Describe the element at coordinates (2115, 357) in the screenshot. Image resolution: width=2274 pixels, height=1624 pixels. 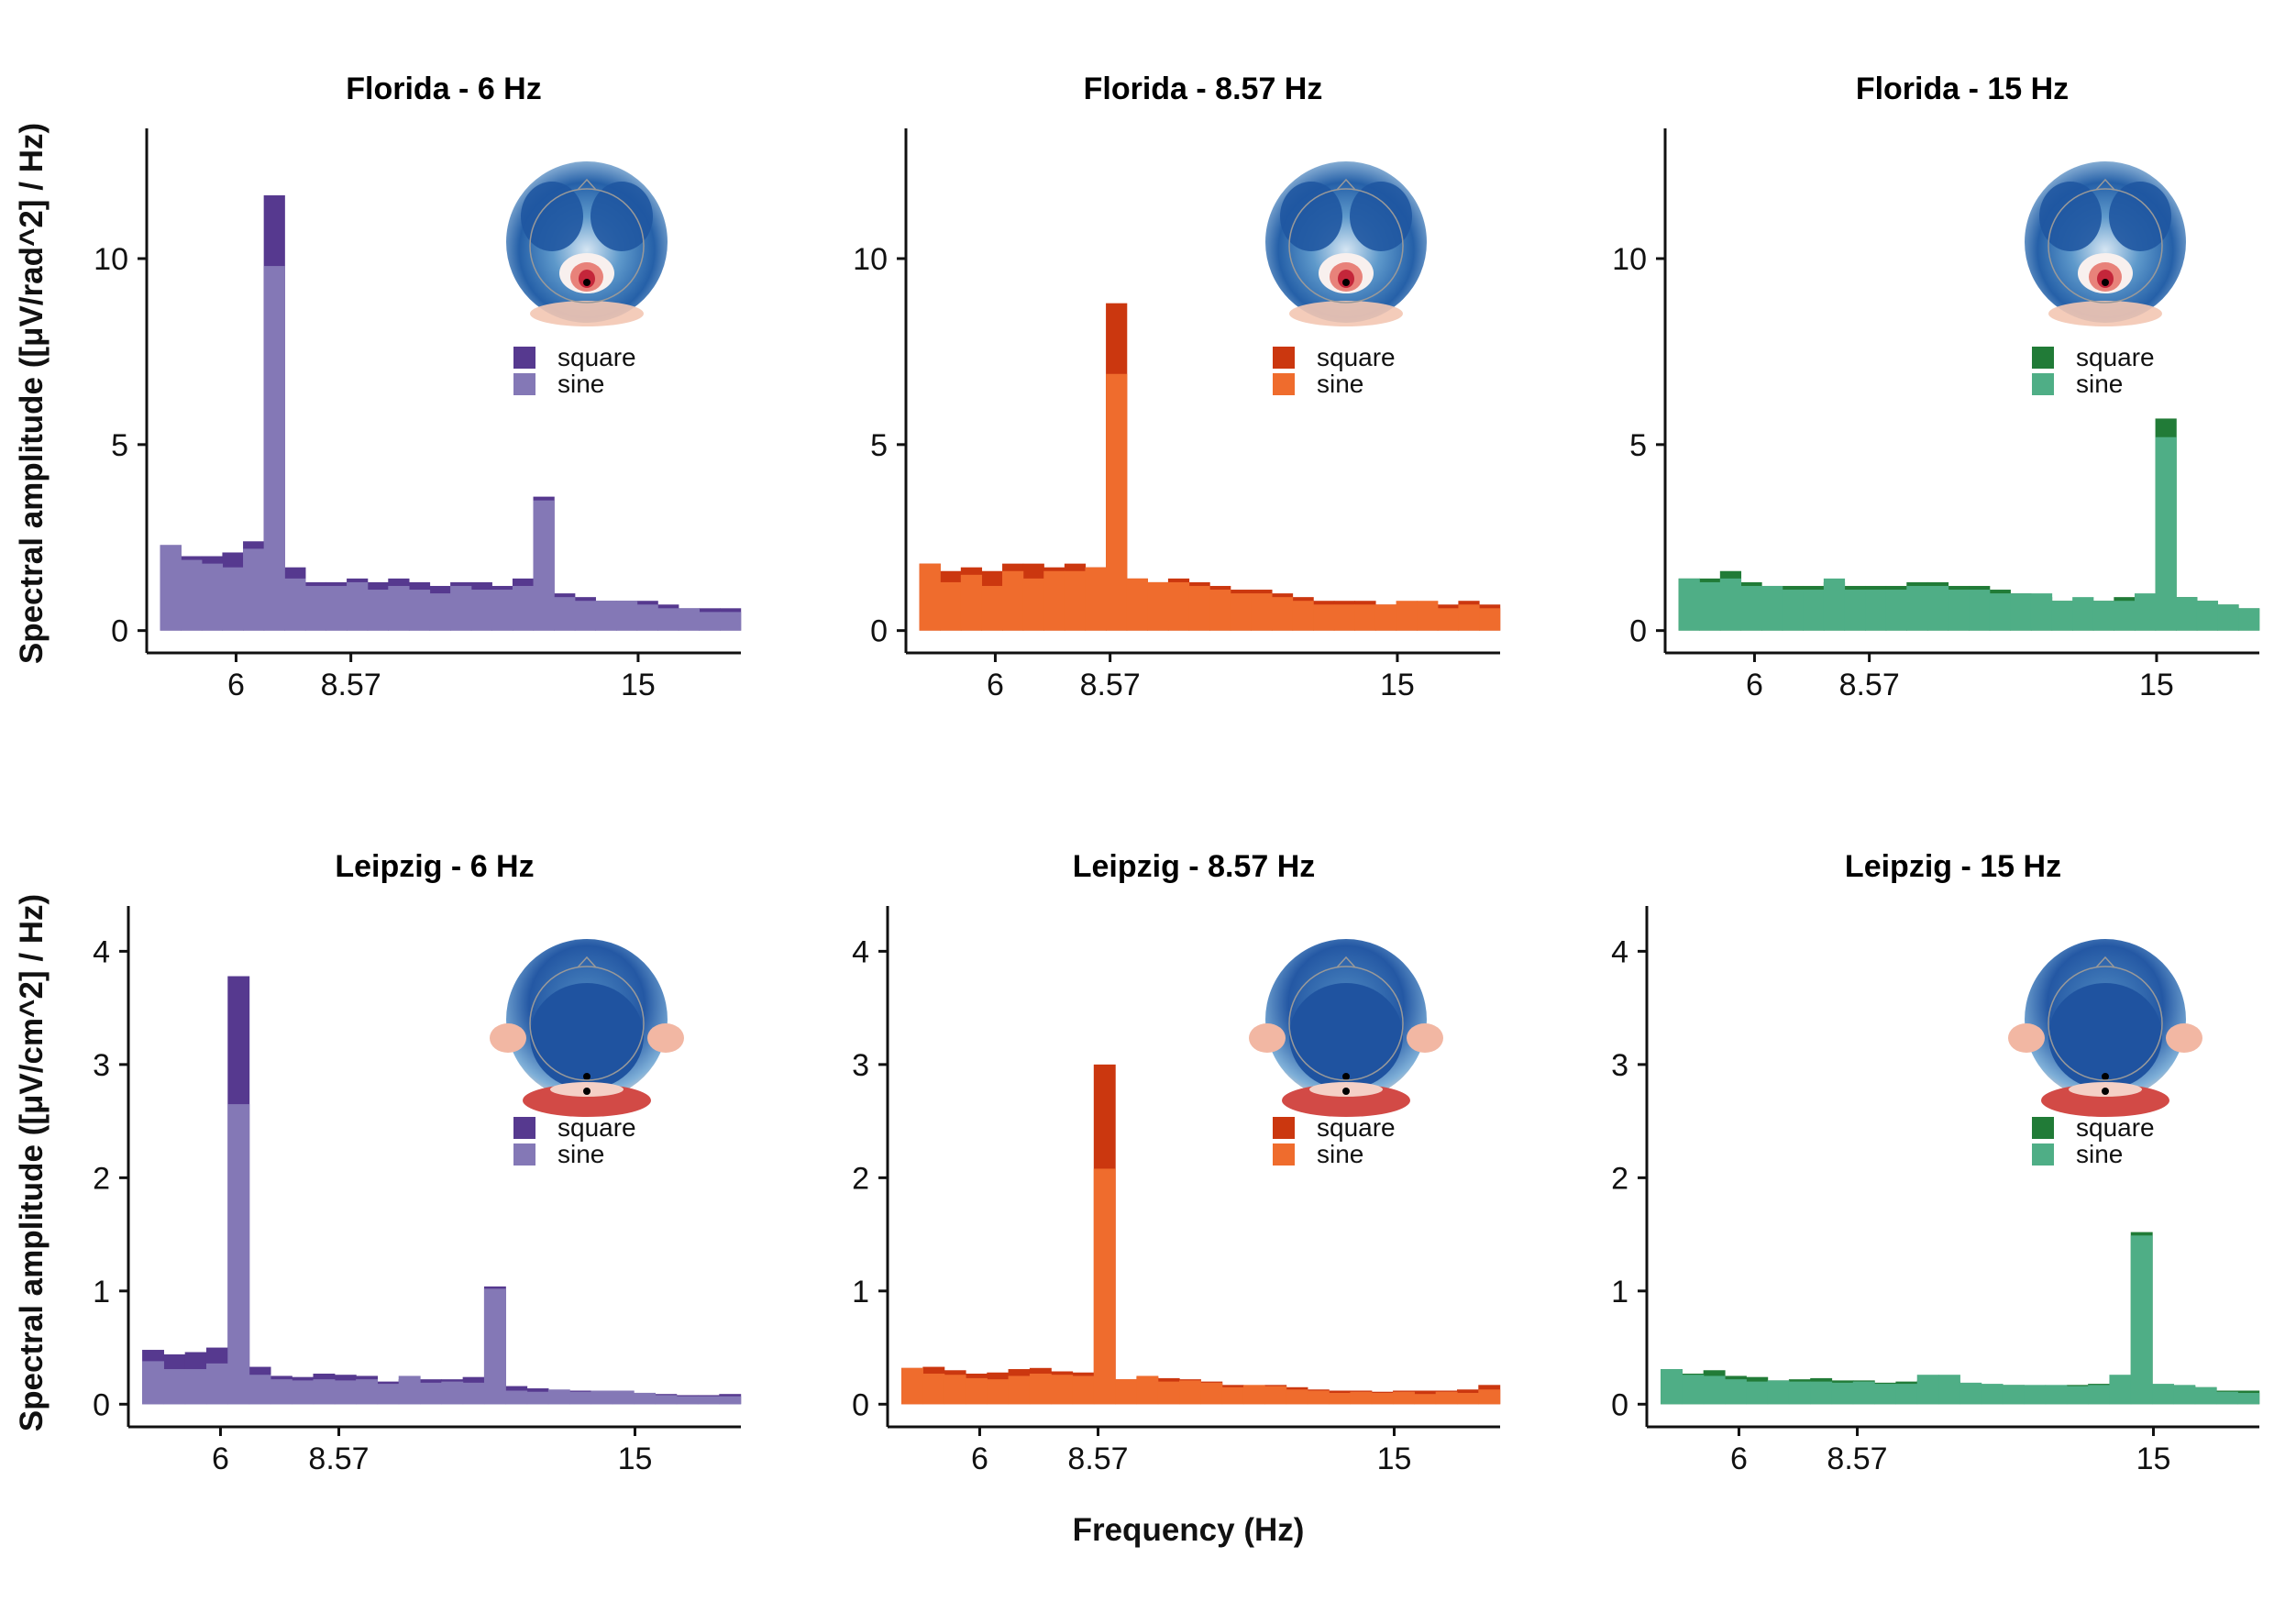
I see `legend-label-square: square` at that location.